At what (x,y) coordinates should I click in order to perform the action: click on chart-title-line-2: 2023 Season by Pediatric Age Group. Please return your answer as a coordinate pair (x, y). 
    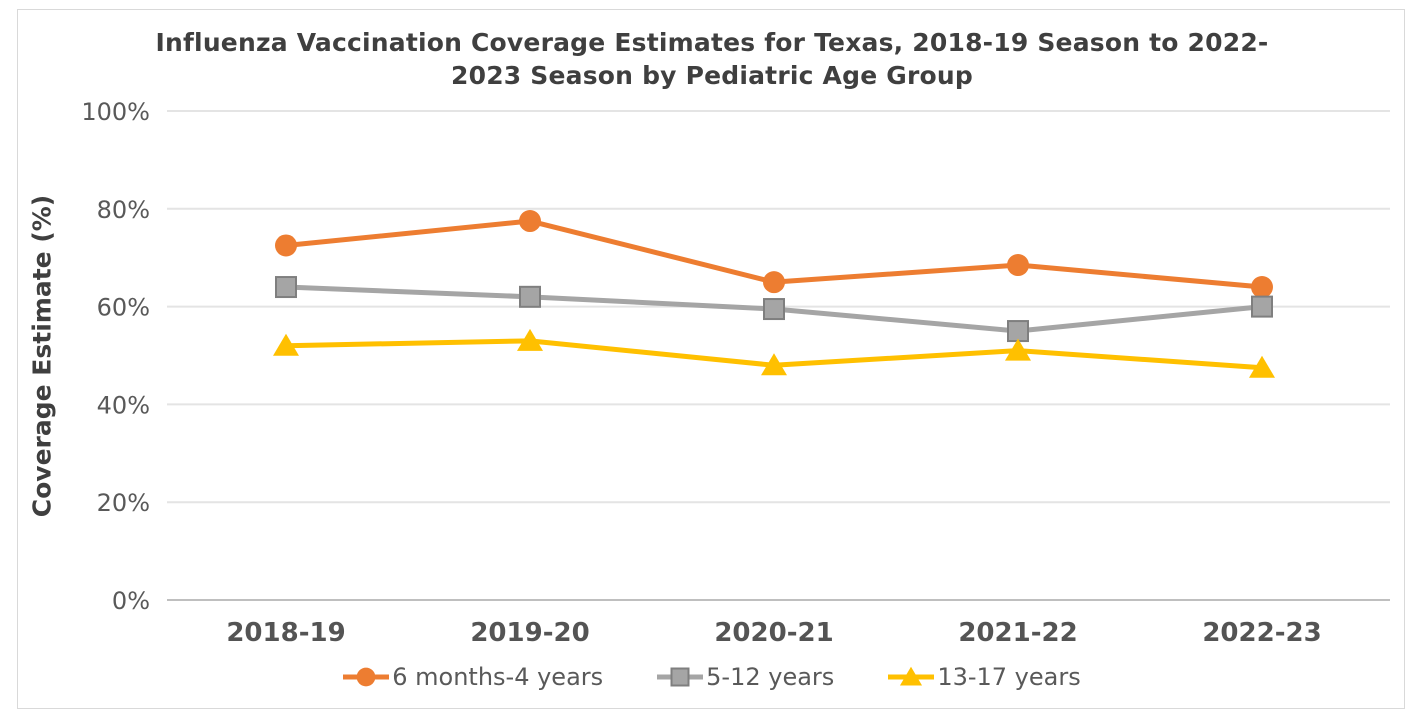
    Looking at the image, I should click on (712, 75).